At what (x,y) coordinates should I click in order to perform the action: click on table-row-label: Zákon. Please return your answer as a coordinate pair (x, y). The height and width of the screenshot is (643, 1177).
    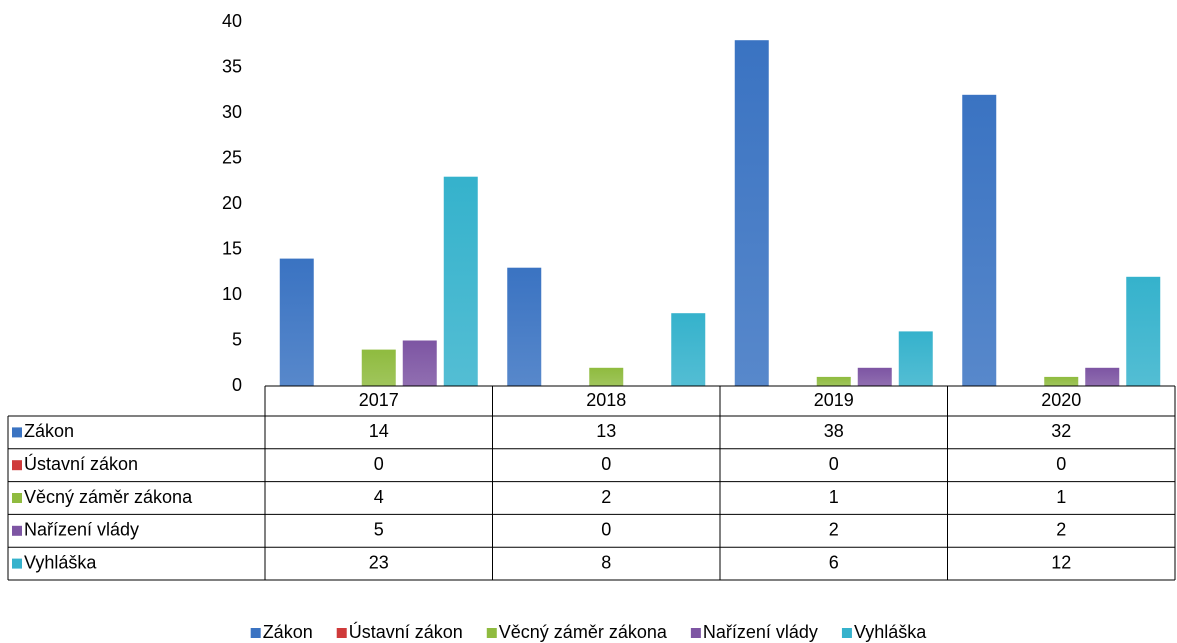
    Looking at the image, I should click on (49, 431).